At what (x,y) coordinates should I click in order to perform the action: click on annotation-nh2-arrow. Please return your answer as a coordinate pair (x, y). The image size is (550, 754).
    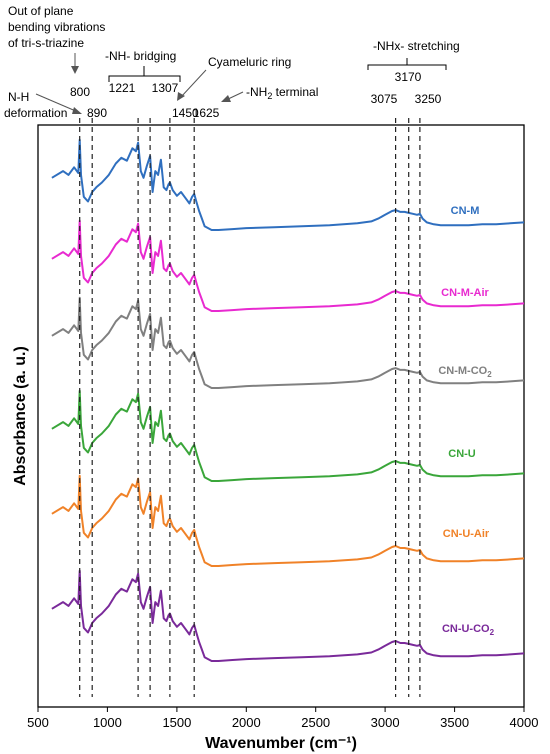
    Looking at the image, I should click on (232, 96).